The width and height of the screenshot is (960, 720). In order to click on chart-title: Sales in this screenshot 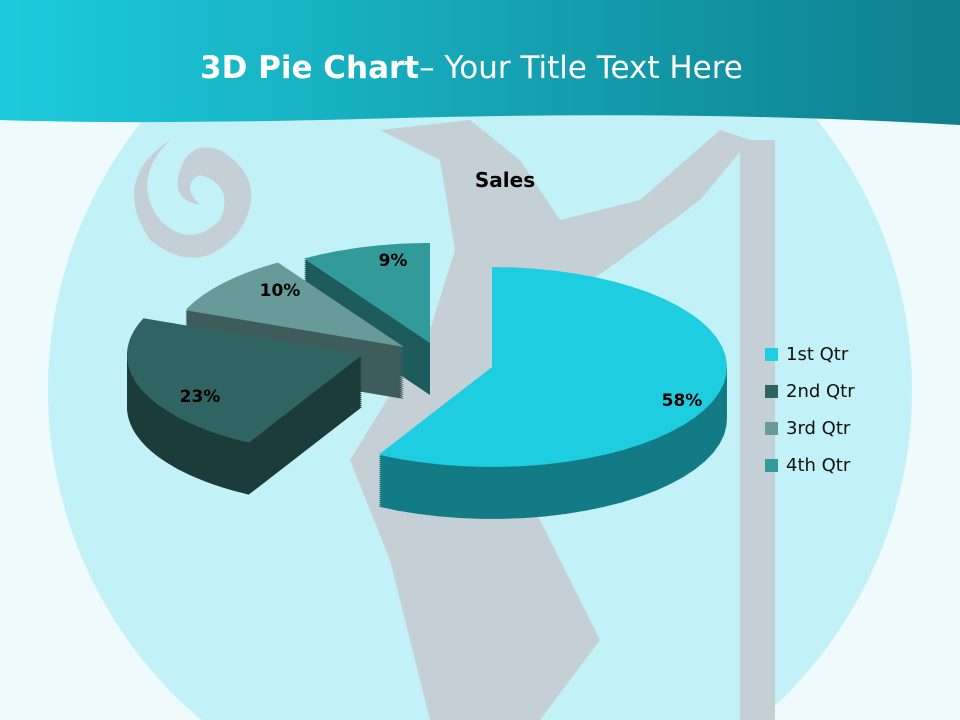, I will do `click(505, 180)`.